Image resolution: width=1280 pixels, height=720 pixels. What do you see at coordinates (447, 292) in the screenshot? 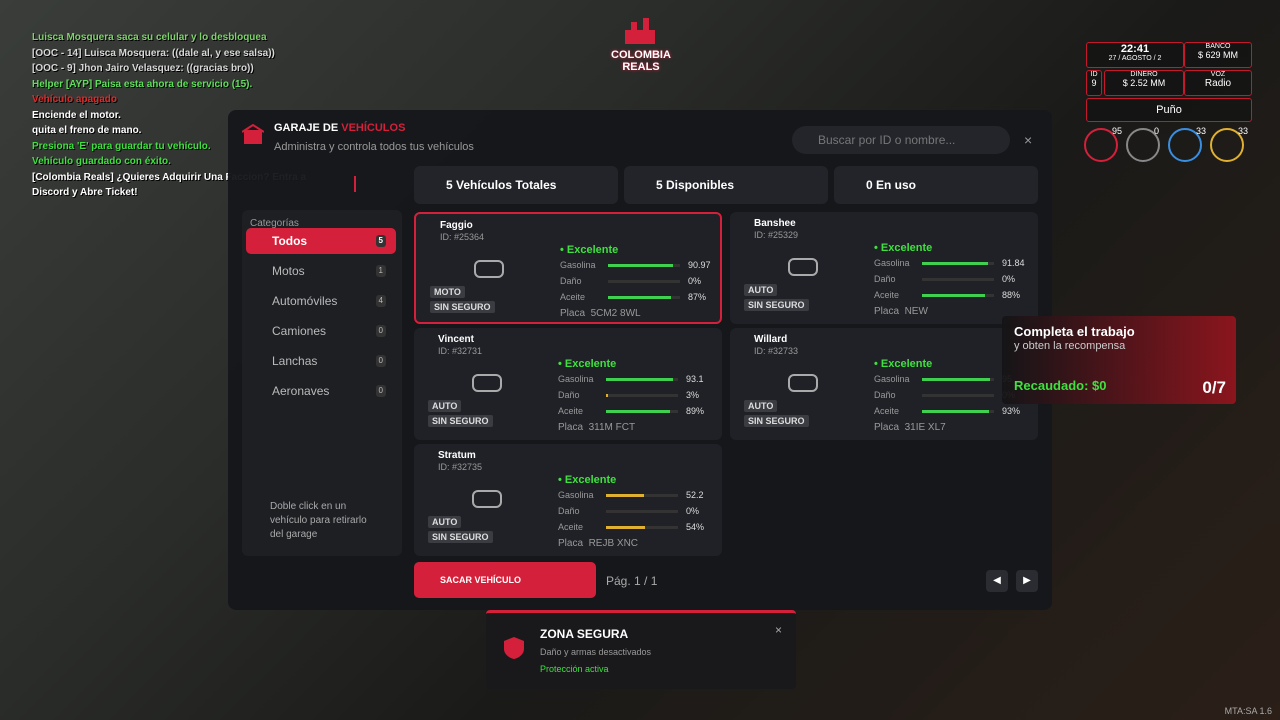
I see `vehicle-type: MOTO` at bounding box center [447, 292].